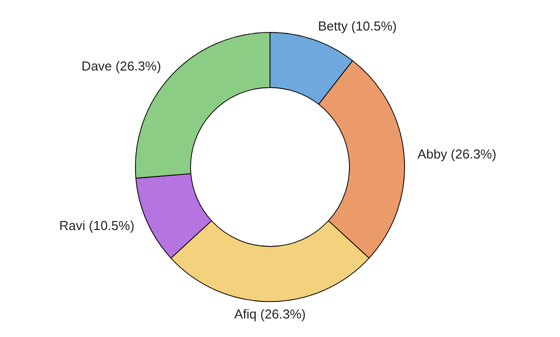 The image size is (560, 337). Describe the element at coordinates (357, 26) in the screenshot. I see `slice-label: Betty (10.5%)` at that location.